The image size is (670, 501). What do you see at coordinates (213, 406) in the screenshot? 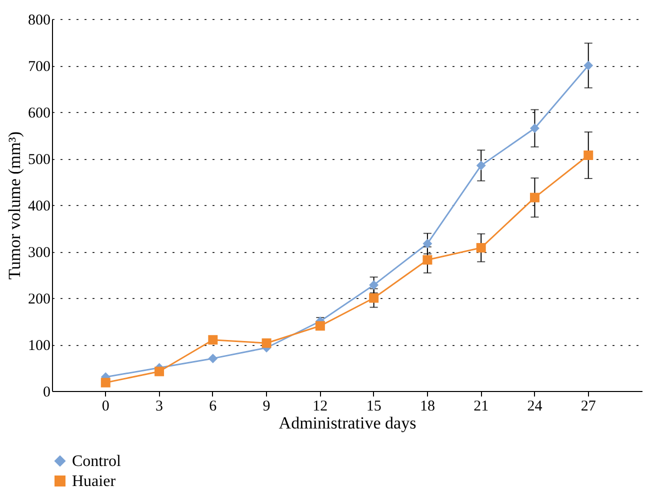
I see `x-tick-label: 6` at bounding box center [213, 406].